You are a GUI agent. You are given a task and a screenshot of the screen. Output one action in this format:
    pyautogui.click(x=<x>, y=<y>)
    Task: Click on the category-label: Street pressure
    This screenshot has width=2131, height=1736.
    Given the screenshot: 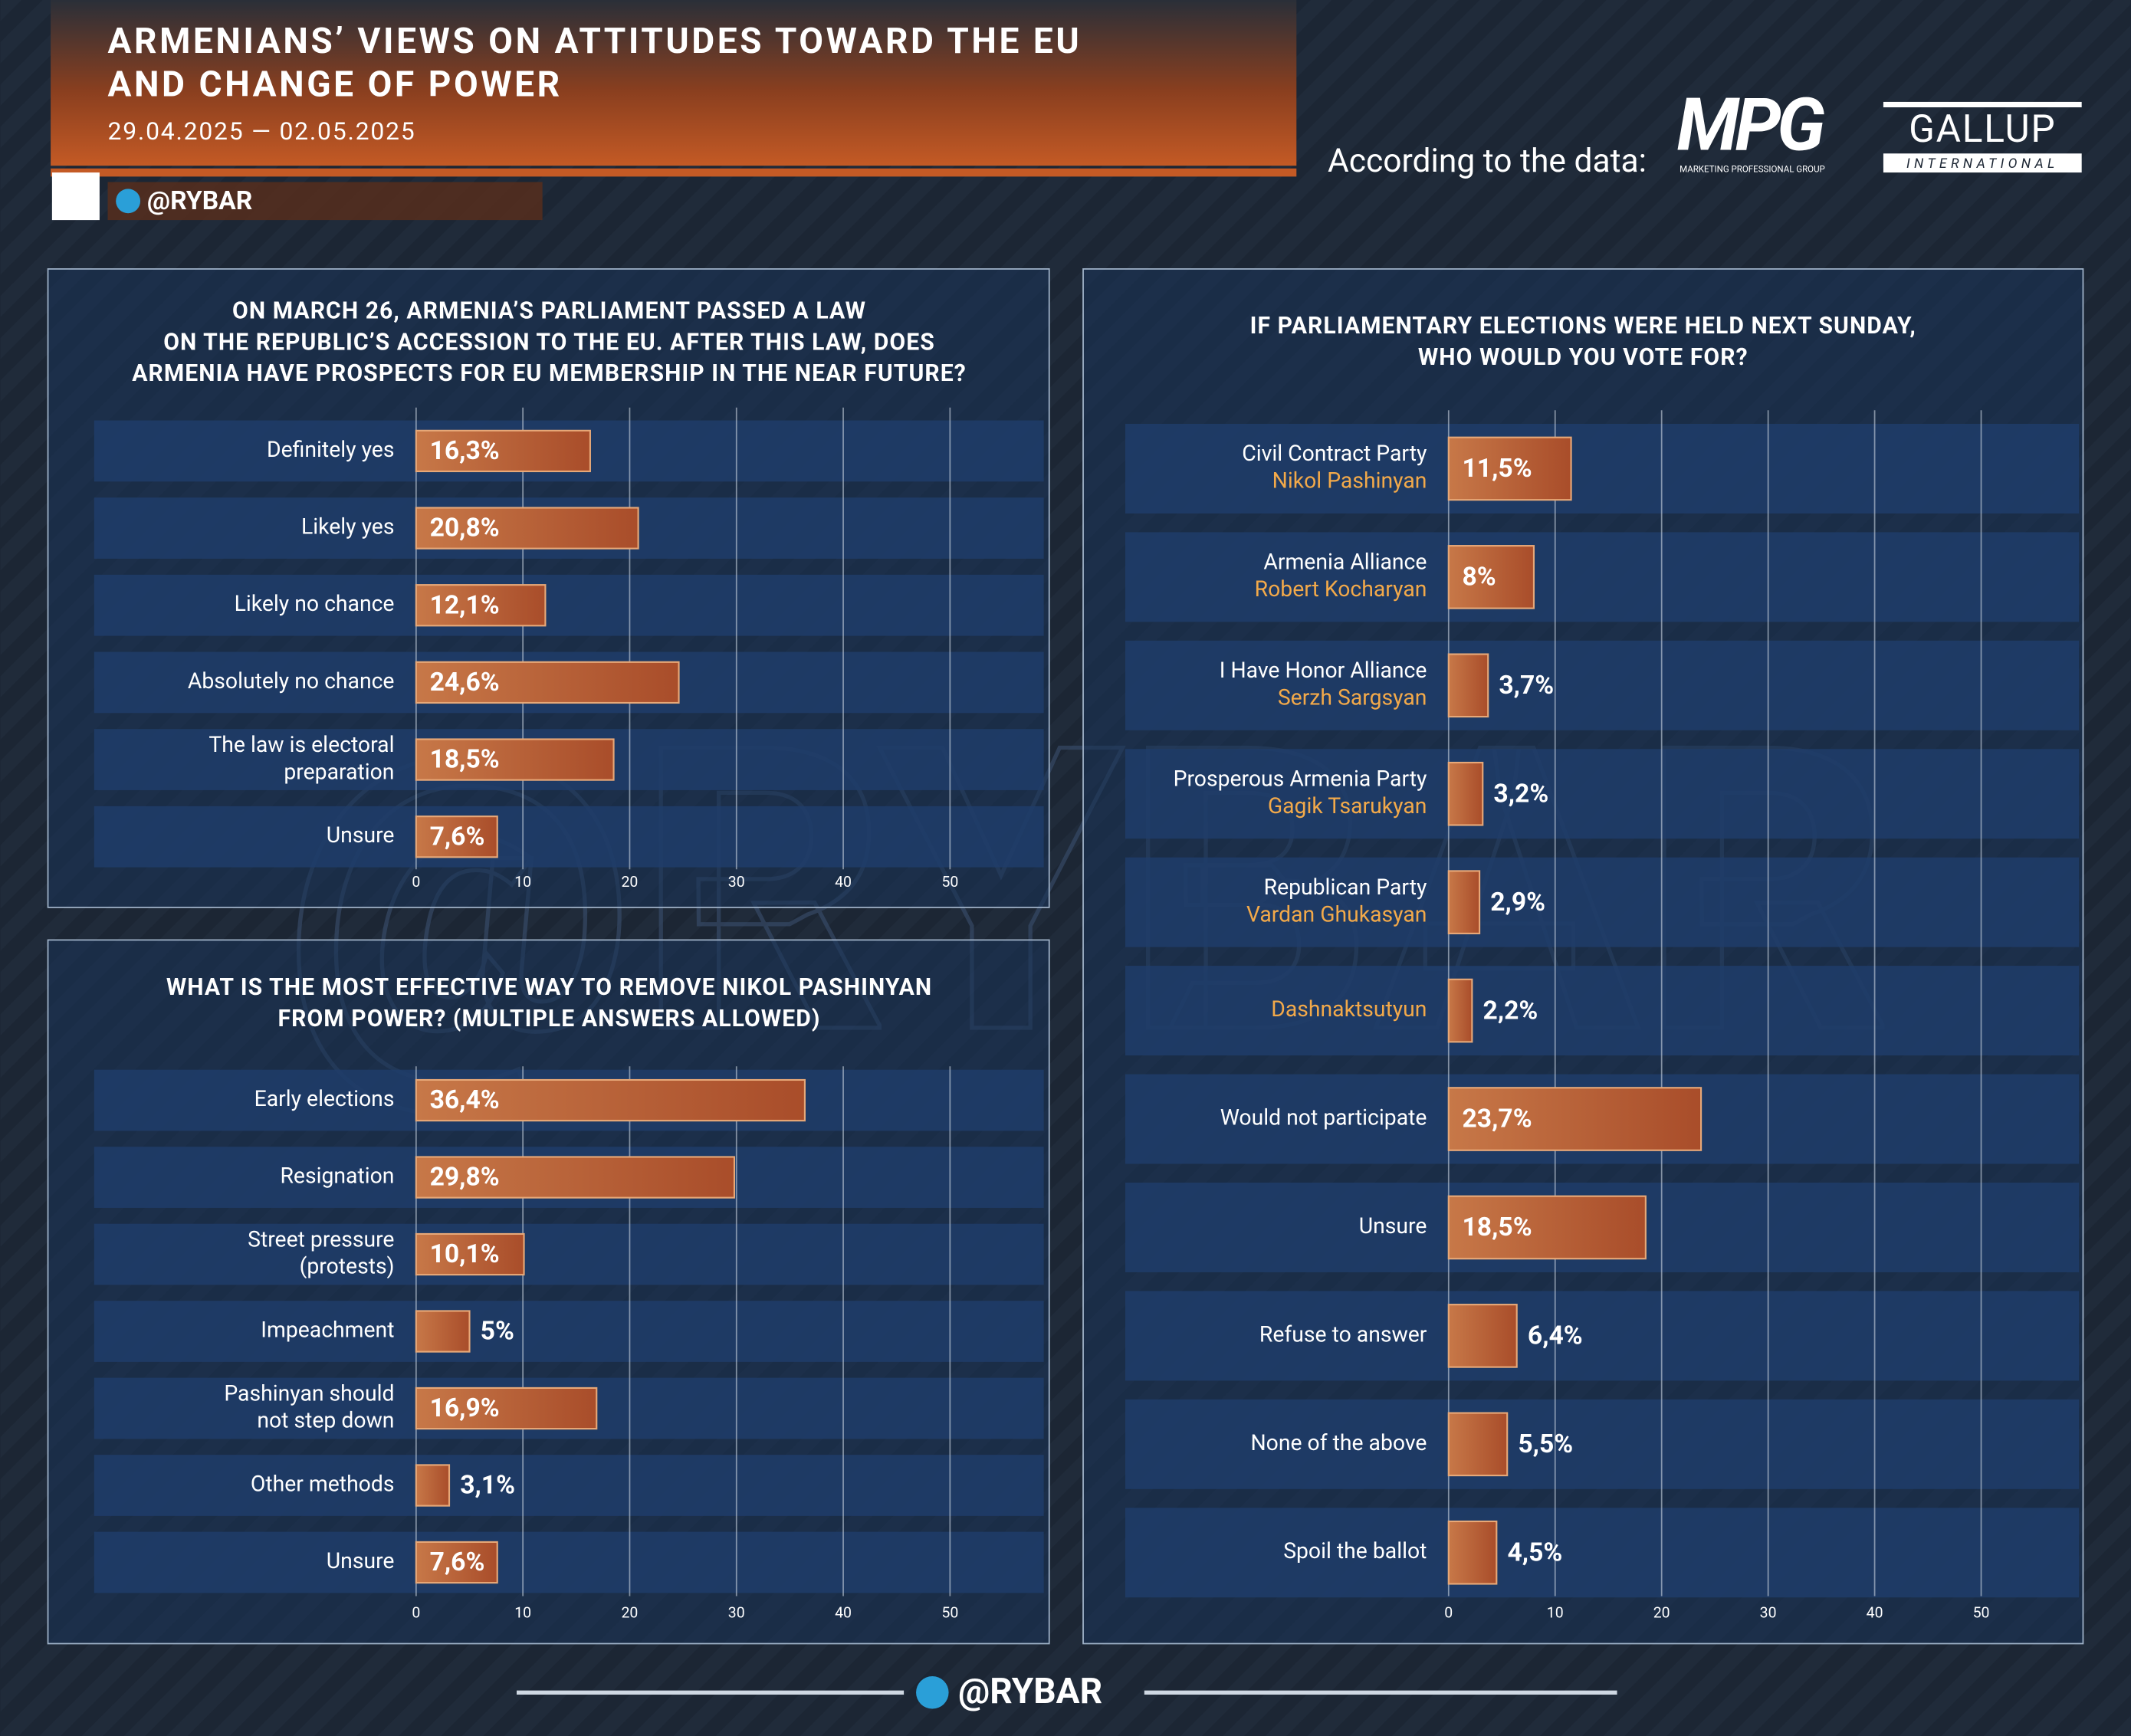 What is the action you would take?
    pyautogui.click(x=321, y=1239)
    